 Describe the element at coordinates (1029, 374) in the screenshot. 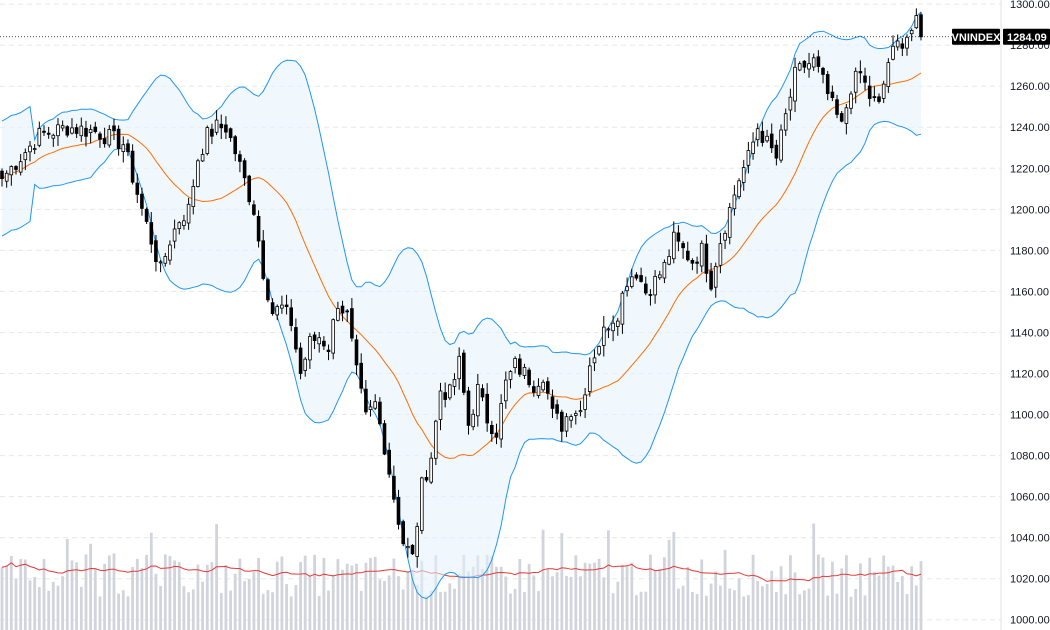

I see `y-tick-label: 1120.00` at that location.